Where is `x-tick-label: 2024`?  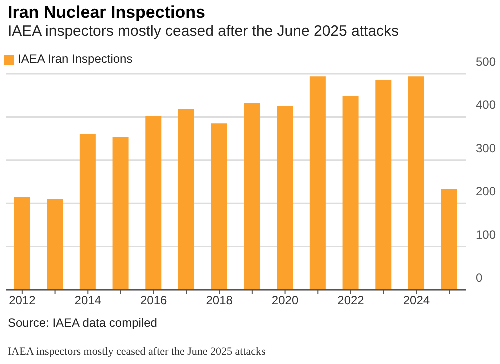
x-tick-label: 2024 is located at coordinates (416, 301).